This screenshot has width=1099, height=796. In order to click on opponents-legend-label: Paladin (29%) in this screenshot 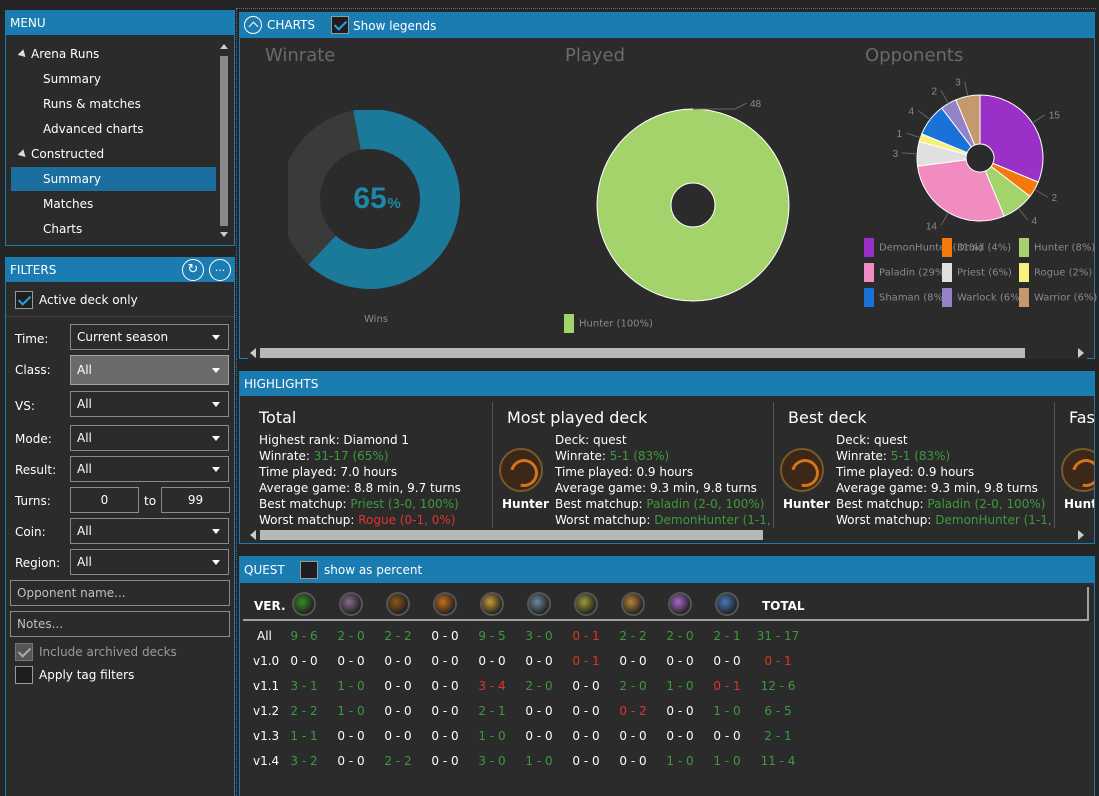, I will do `click(914, 273)`.